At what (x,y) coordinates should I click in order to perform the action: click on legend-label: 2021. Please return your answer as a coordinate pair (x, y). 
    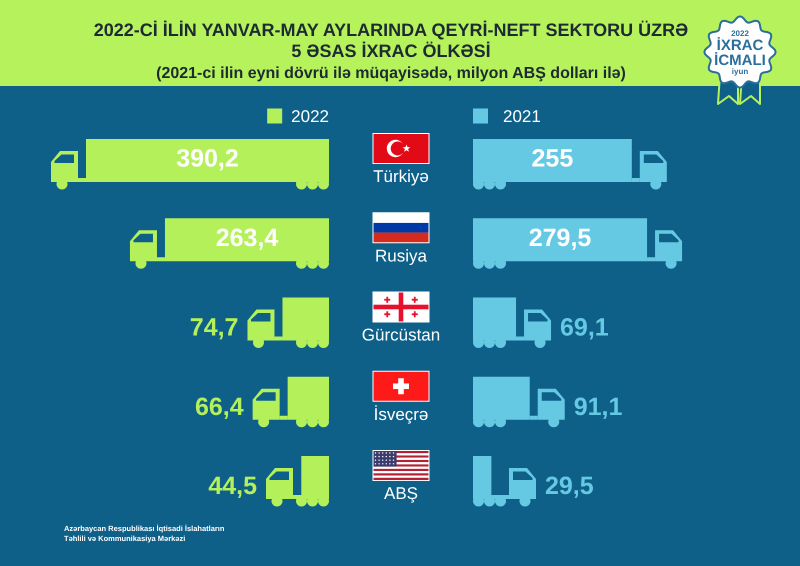
    Looking at the image, I should click on (522, 116).